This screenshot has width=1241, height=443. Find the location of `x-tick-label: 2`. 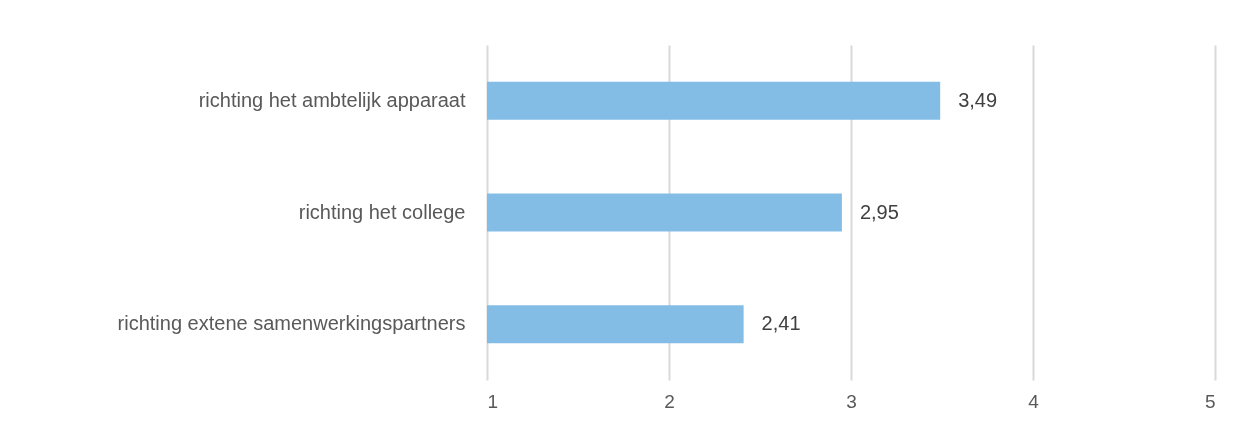

x-tick-label: 2 is located at coordinates (669, 401).